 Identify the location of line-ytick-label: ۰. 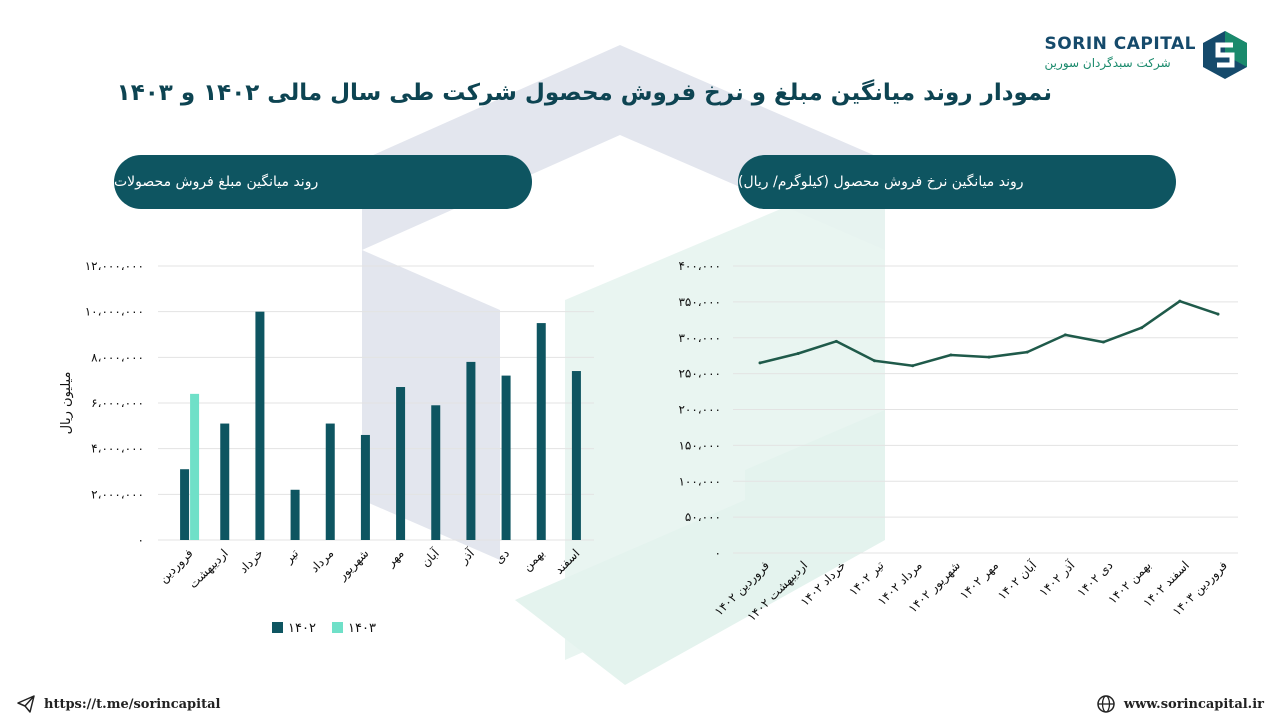
(718, 553).